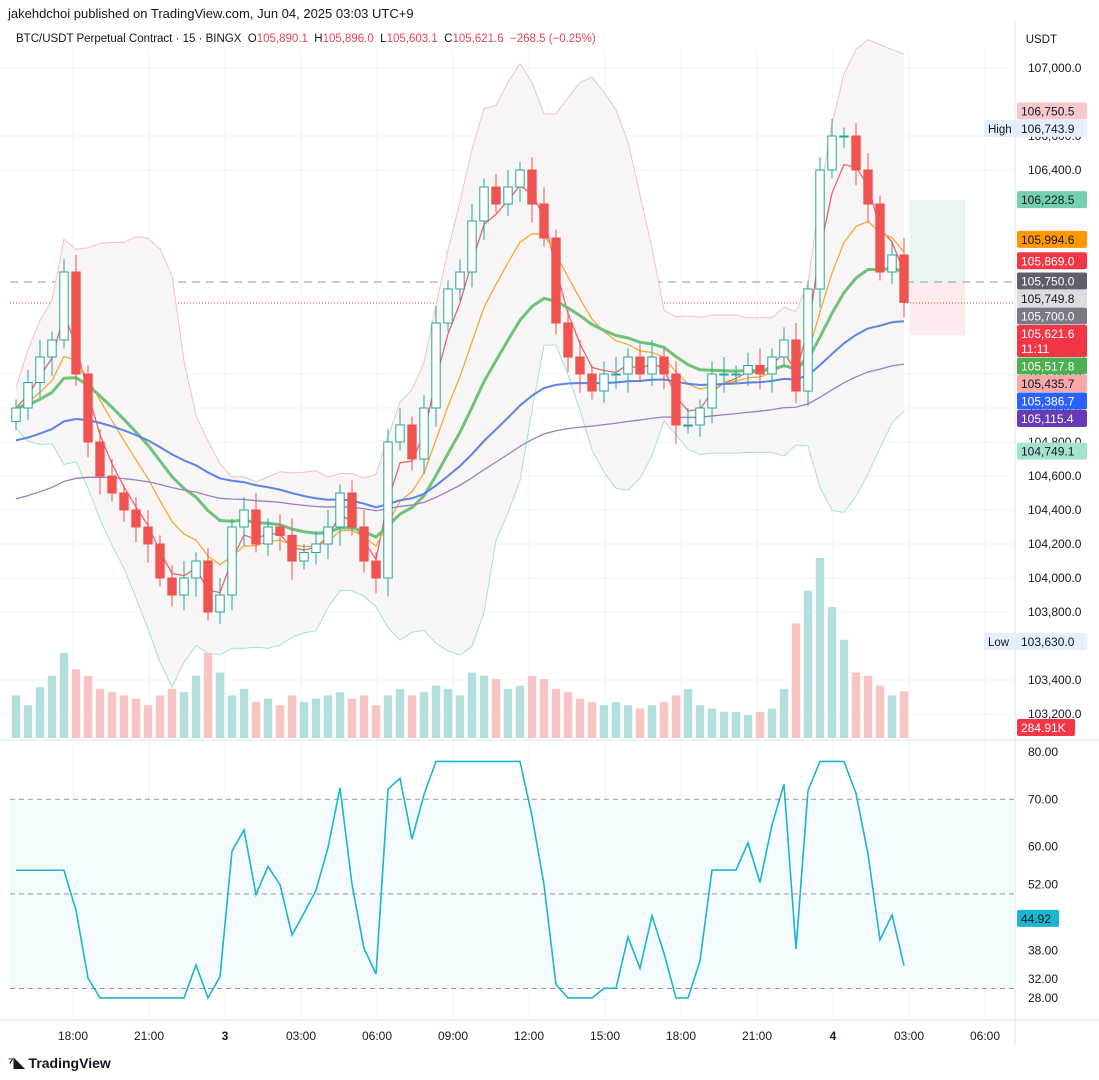  I want to click on price-badge-label: 105,869.0, so click(1048, 261).